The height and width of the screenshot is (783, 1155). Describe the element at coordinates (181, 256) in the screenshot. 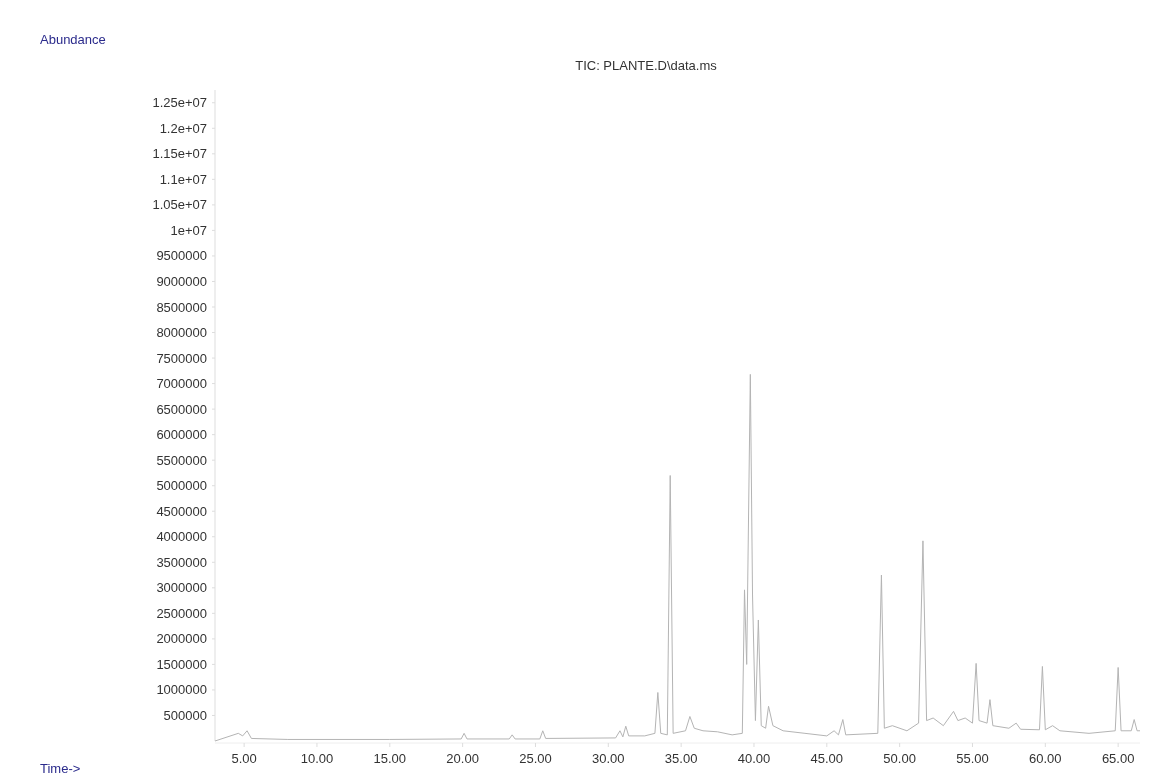

I see `y-tick-label: 9500000` at that location.